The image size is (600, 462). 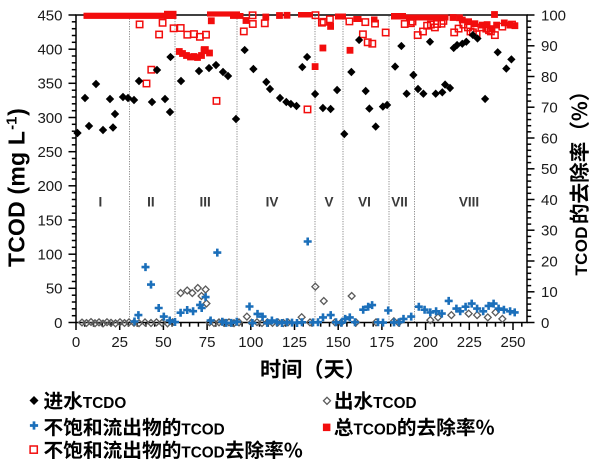 What do you see at coordinates (12, 123) in the screenshot?
I see `svg-text: -1` at bounding box center [12, 123].